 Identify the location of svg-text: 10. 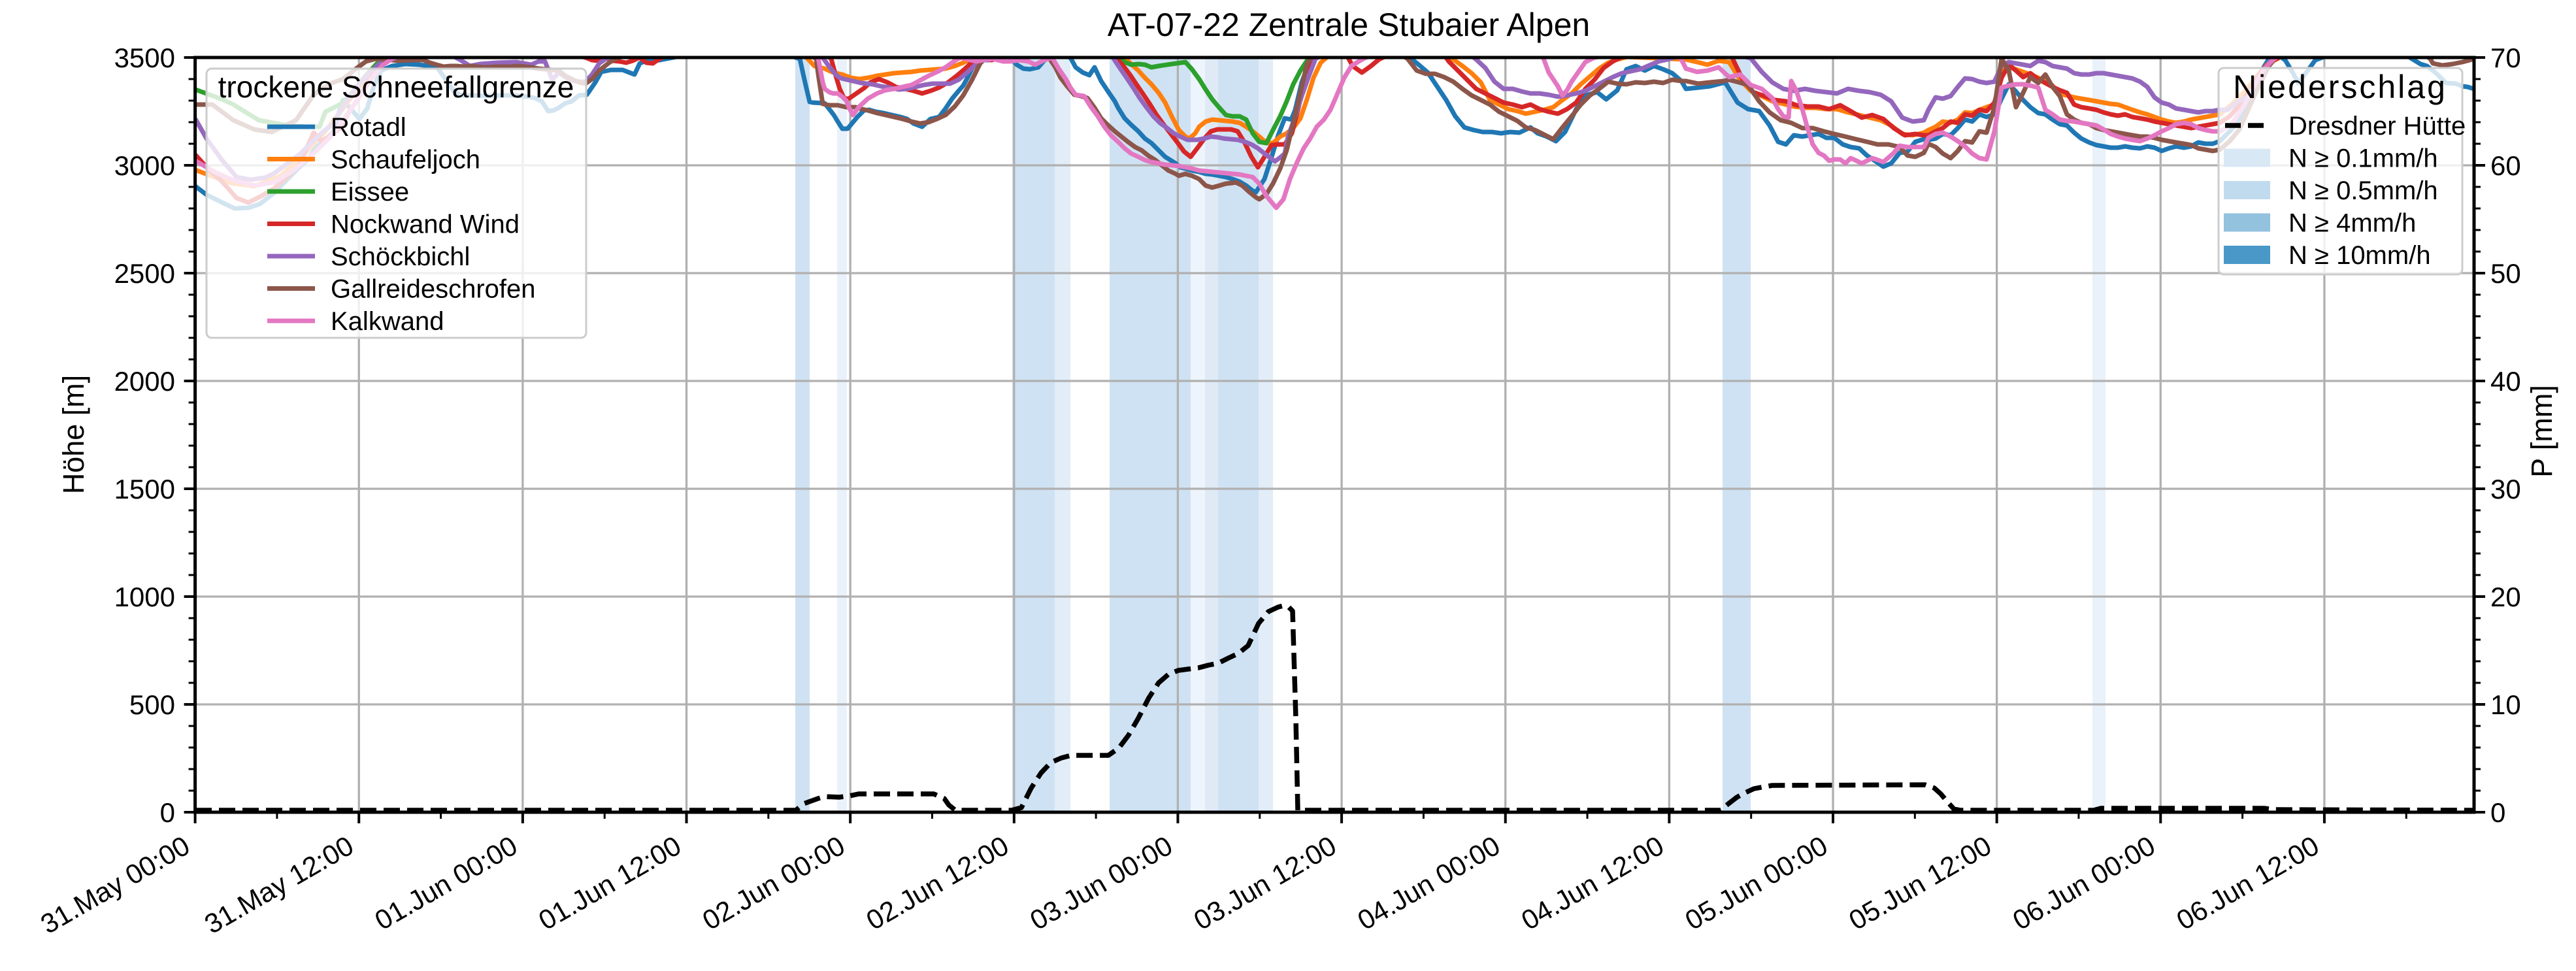
(2505, 704).